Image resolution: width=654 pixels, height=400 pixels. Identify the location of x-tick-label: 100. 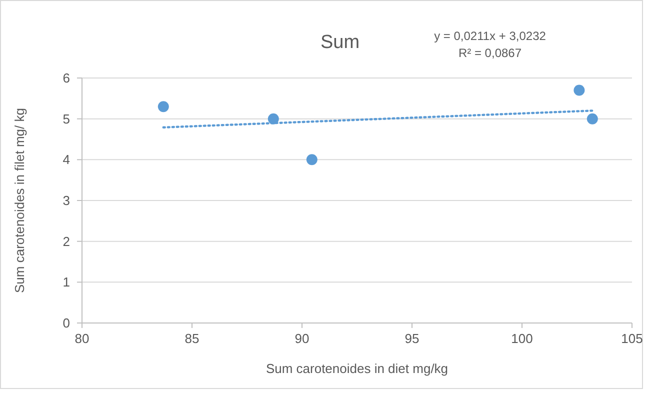
(522, 338).